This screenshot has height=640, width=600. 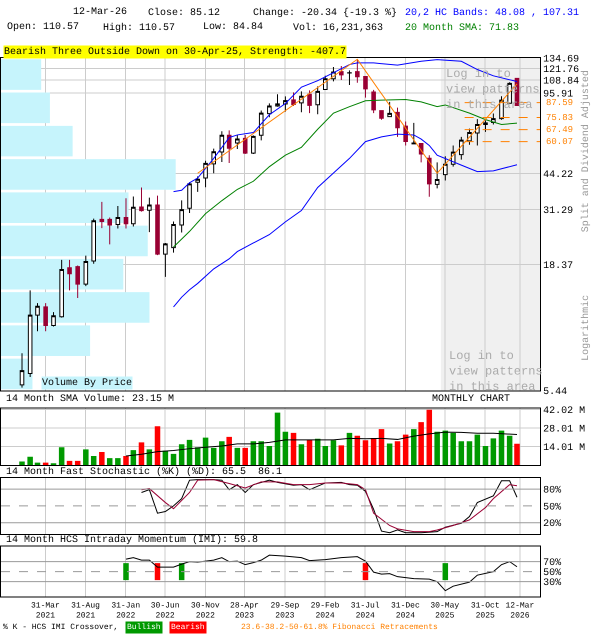 What do you see at coordinates (233, 27) in the screenshot?
I see `text: Low: 84.84` at bounding box center [233, 27].